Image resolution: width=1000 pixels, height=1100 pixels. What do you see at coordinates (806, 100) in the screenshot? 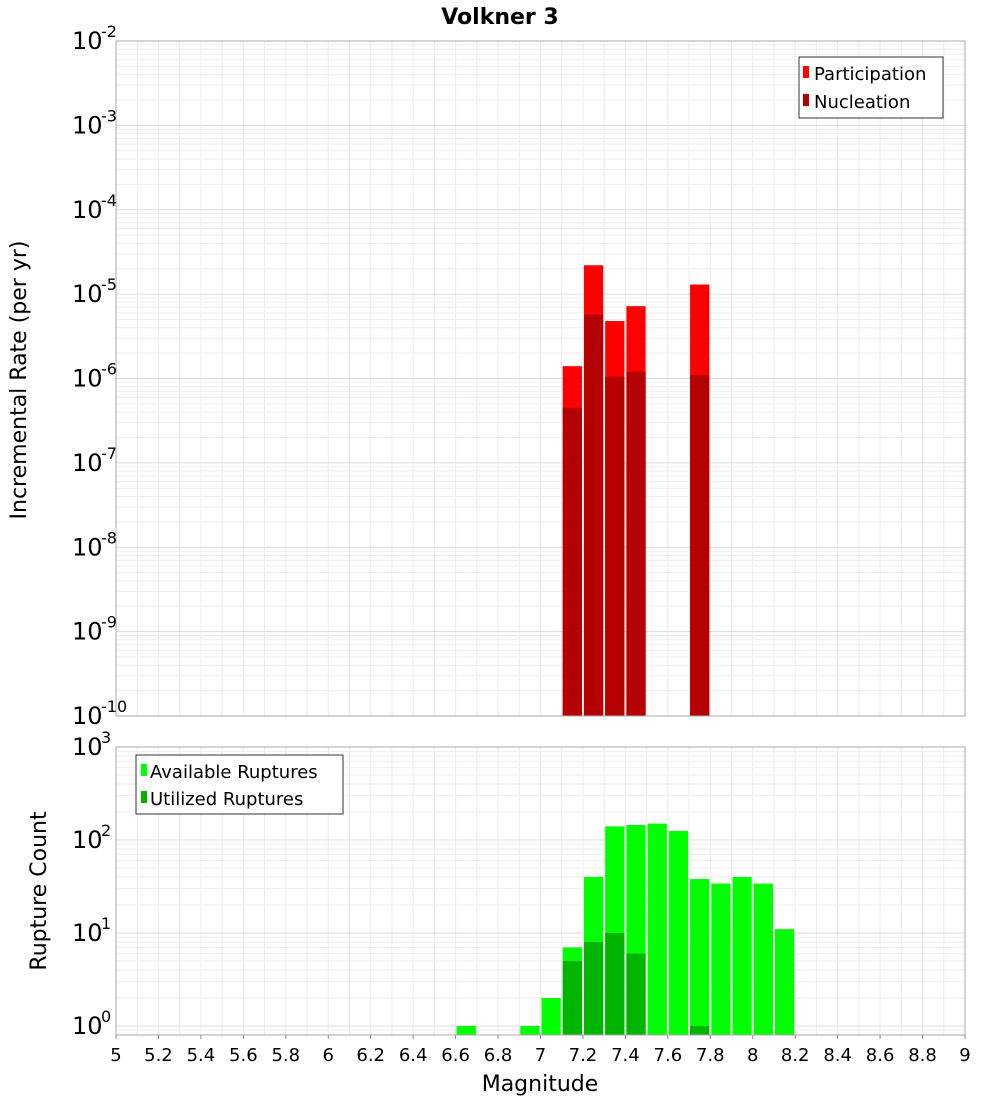
I see `nucleation-legend-swatch` at bounding box center [806, 100].